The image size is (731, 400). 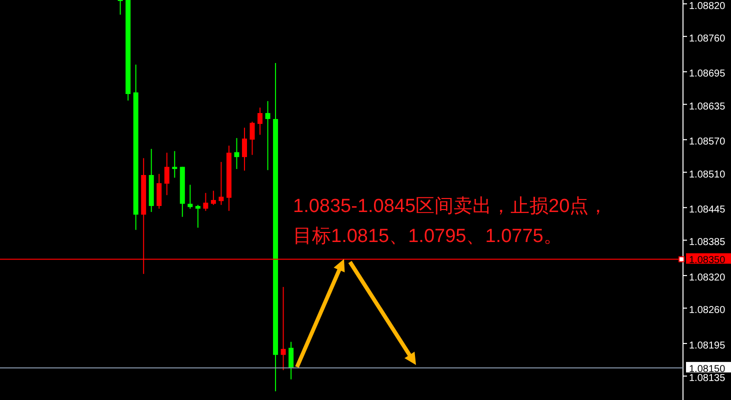 I want to click on y-tick-label: 1.08320, so click(x=707, y=278).